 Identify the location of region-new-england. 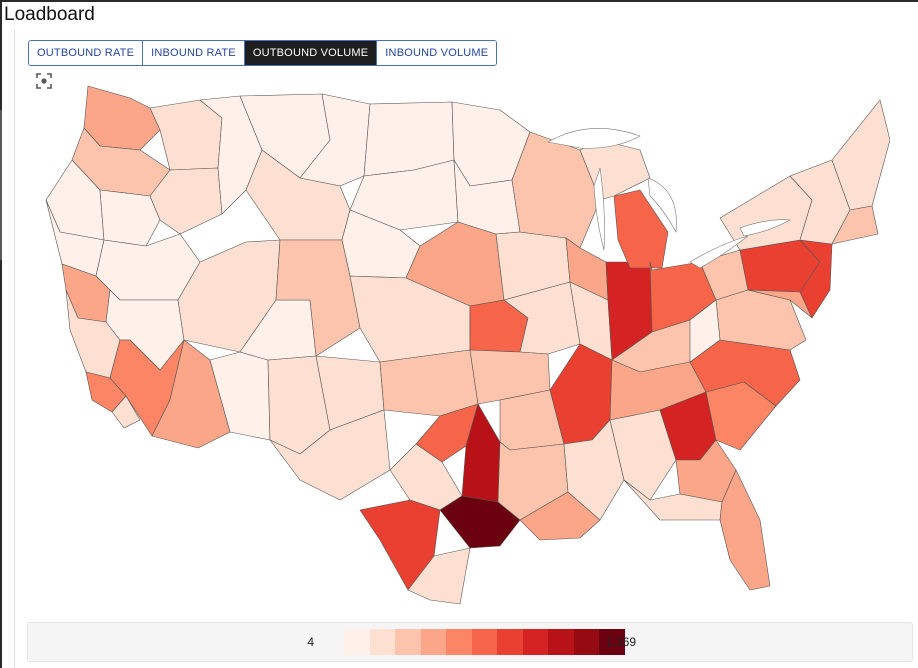
(861, 155).